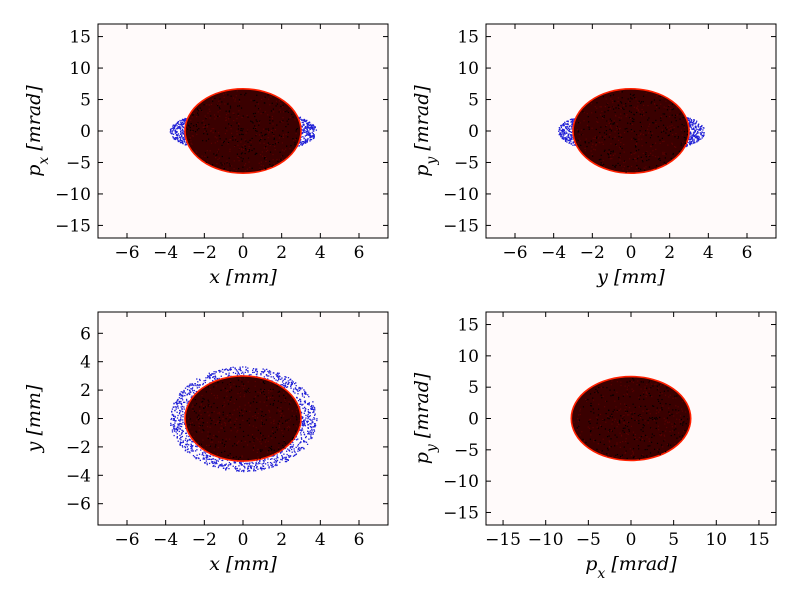 The height and width of the screenshot is (600, 800). What do you see at coordinates (468, 69) in the screenshot?
I see `y-tick-label: 10` at bounding box center [468, 69].